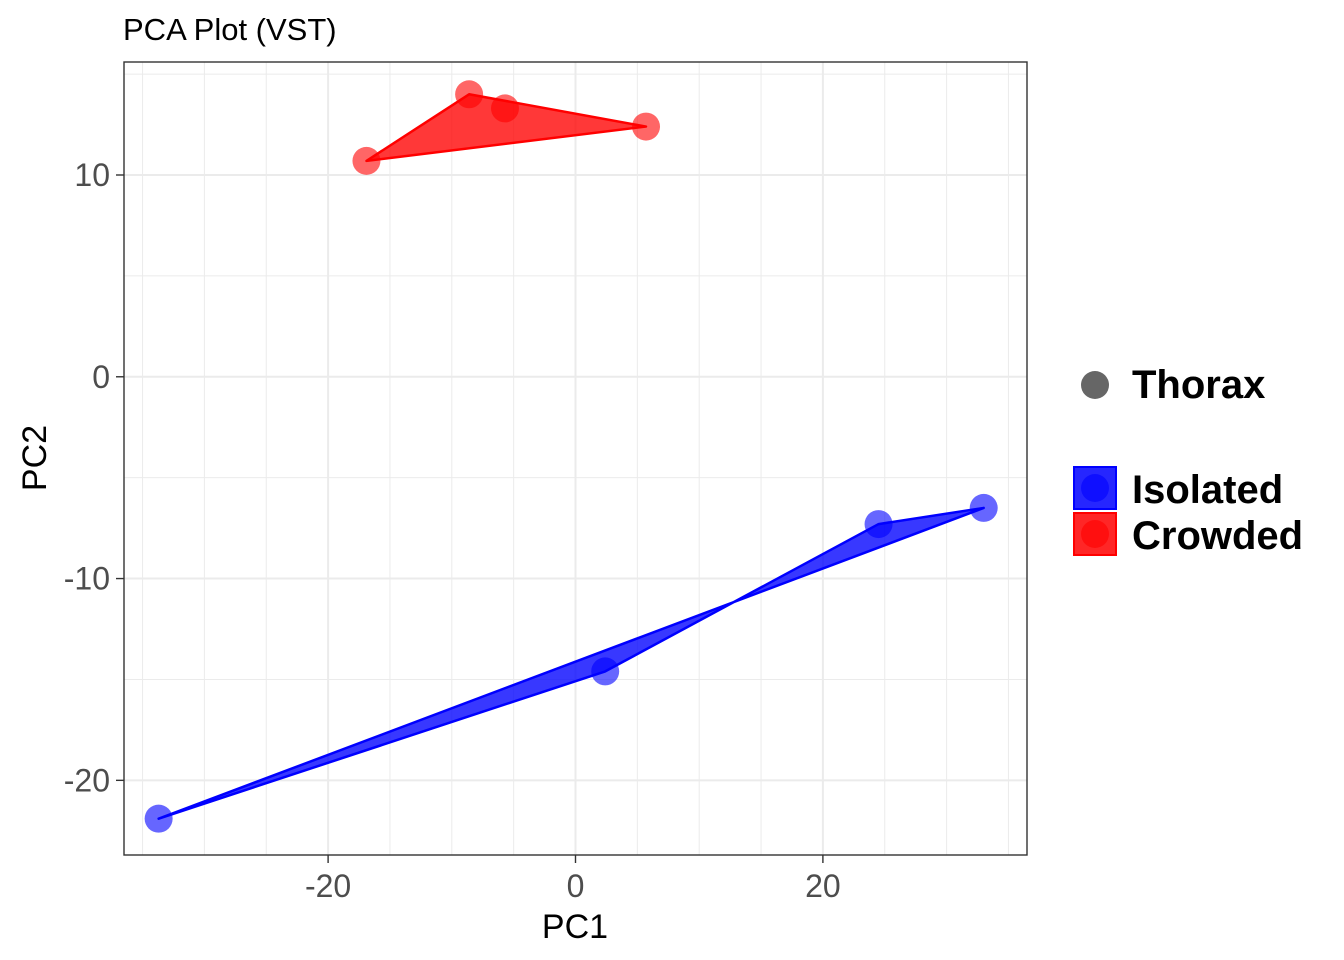 The height and width of the screenshot is (960, 1344). Describe the element at coordinates (87, 579) in the screenshot. I see `y-tick-label: -10` at that location.